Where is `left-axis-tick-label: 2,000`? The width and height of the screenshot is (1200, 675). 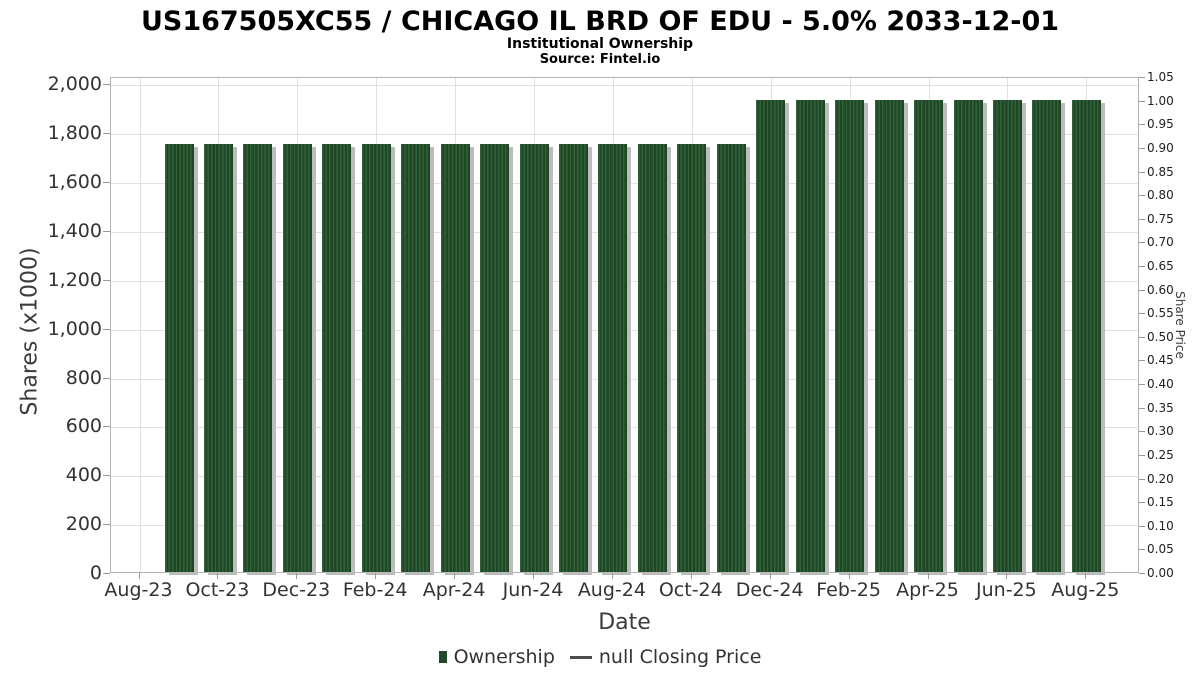 left-axis-tick-label: 2,000 is located at coordinates (74, 84).